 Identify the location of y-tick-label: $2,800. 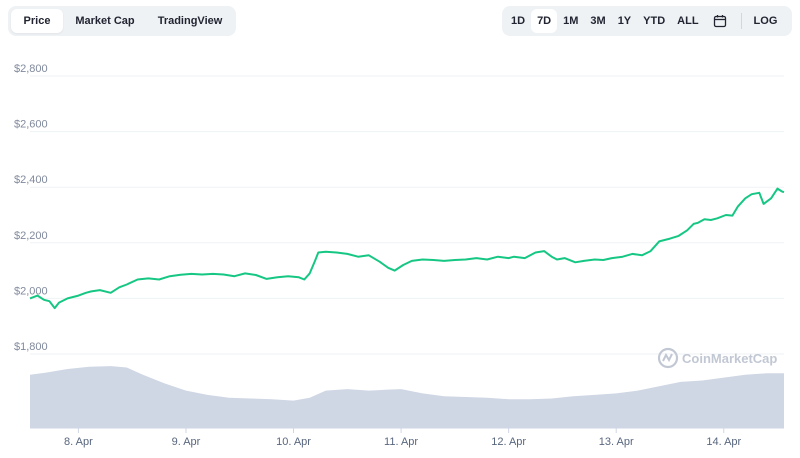
(31, 69).